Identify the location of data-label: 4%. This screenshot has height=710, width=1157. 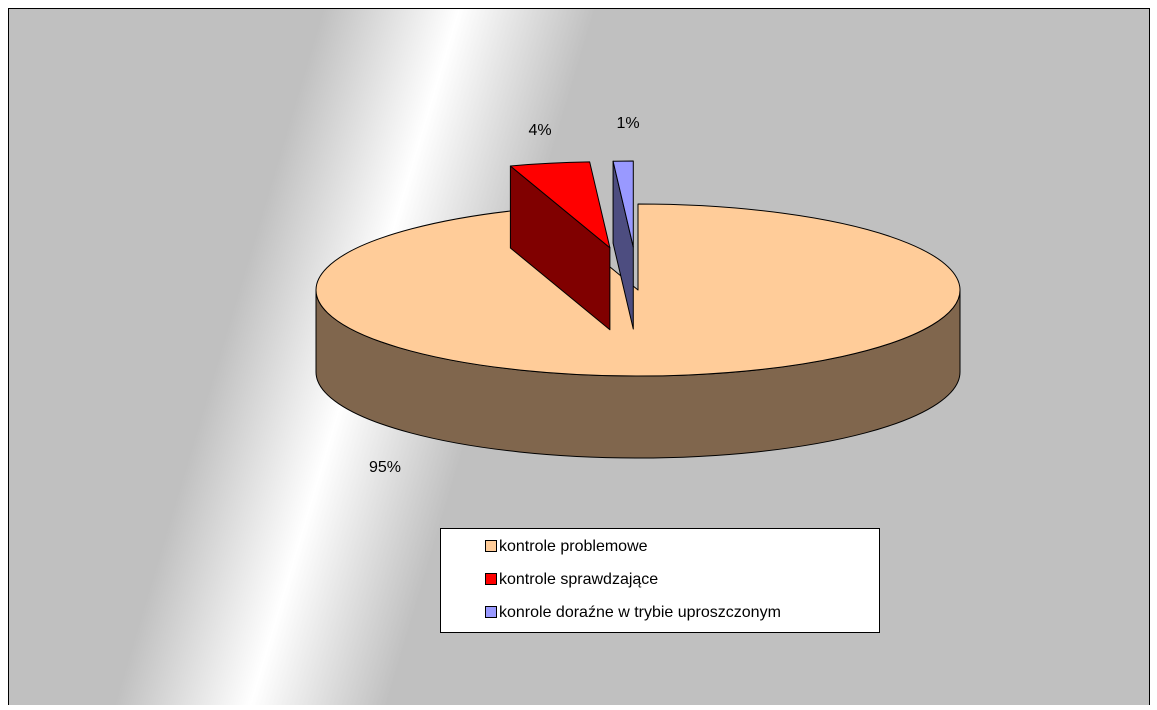
(539, 130).